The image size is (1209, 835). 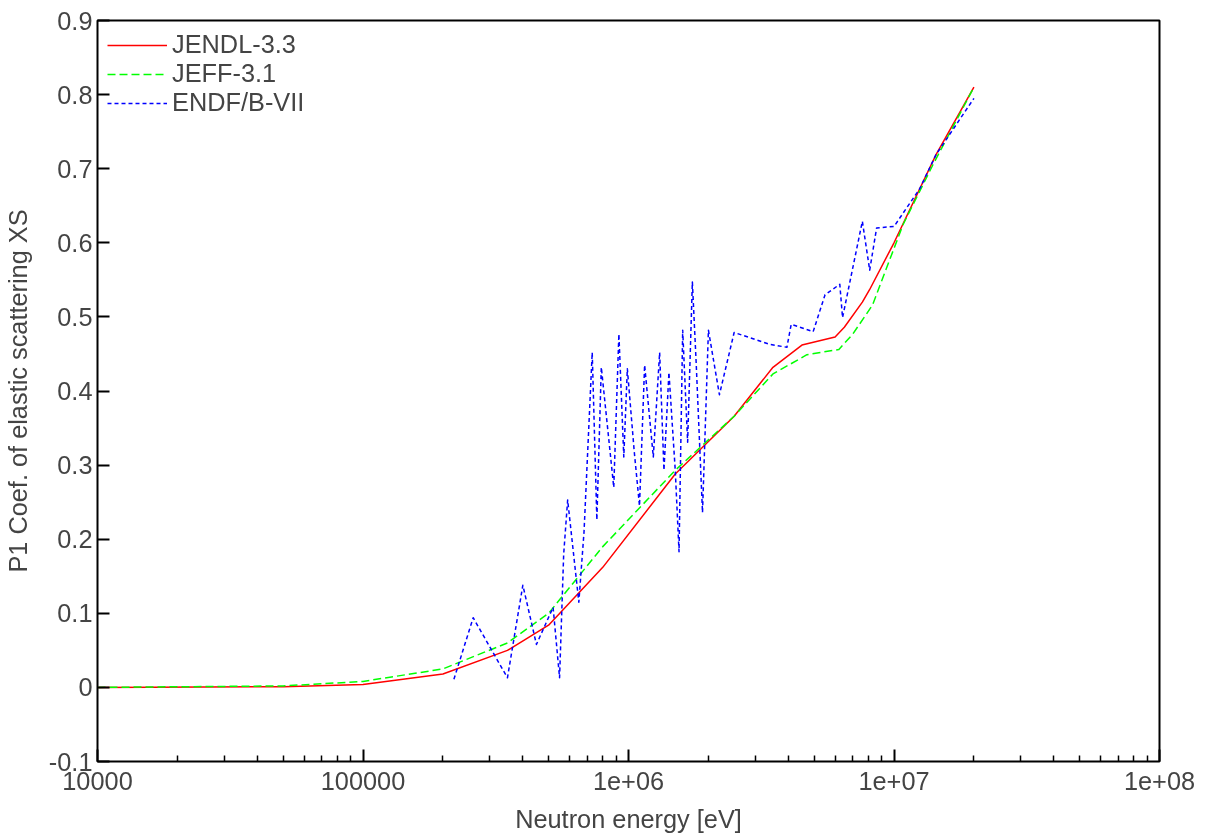 I want to click on y-tick-label: 0.2, so click(x=75, y=539).